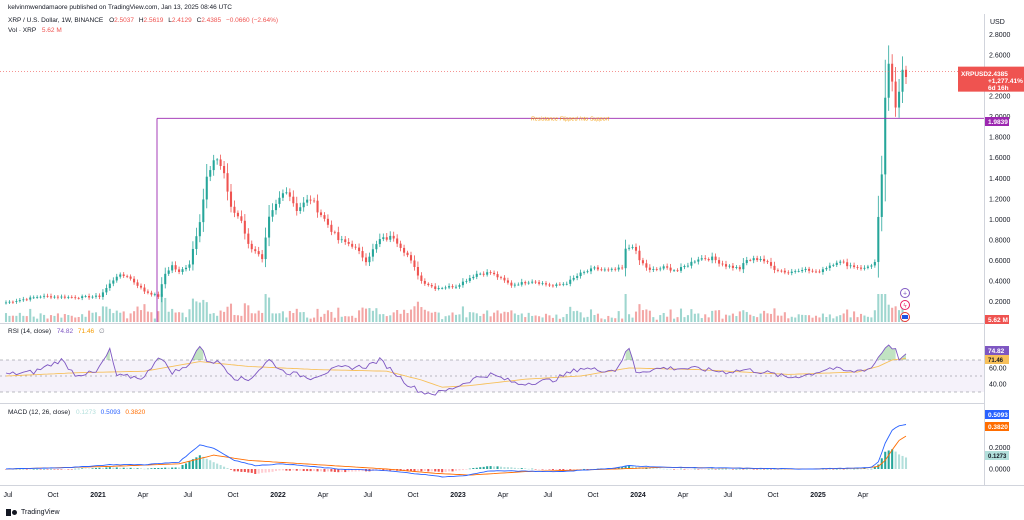 The image size is (1024, 520). I want to click on tag-symbol: XRPUSD, so click(974, 74).